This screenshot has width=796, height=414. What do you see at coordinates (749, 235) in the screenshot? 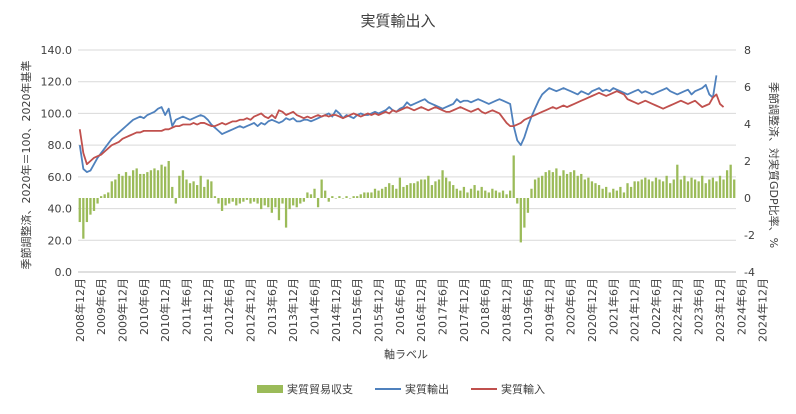
I see `y-right-tick-label: -2` at bounding box center [749, 235].